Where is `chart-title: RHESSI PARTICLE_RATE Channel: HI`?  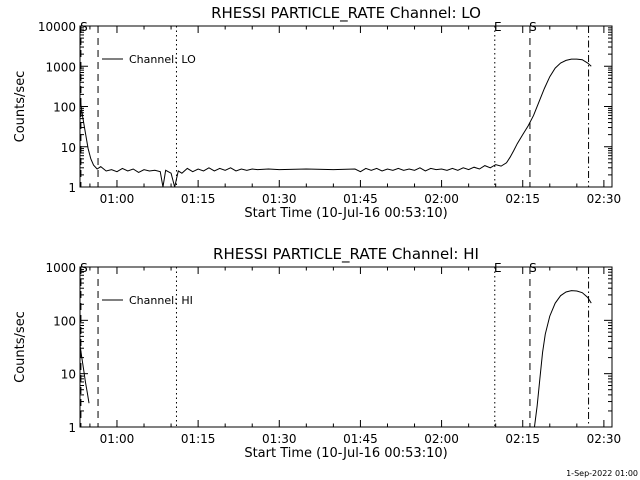
chart-title: RHESSI PARTICLE_RATE Channel: HI is located at coordinates (346, 254).